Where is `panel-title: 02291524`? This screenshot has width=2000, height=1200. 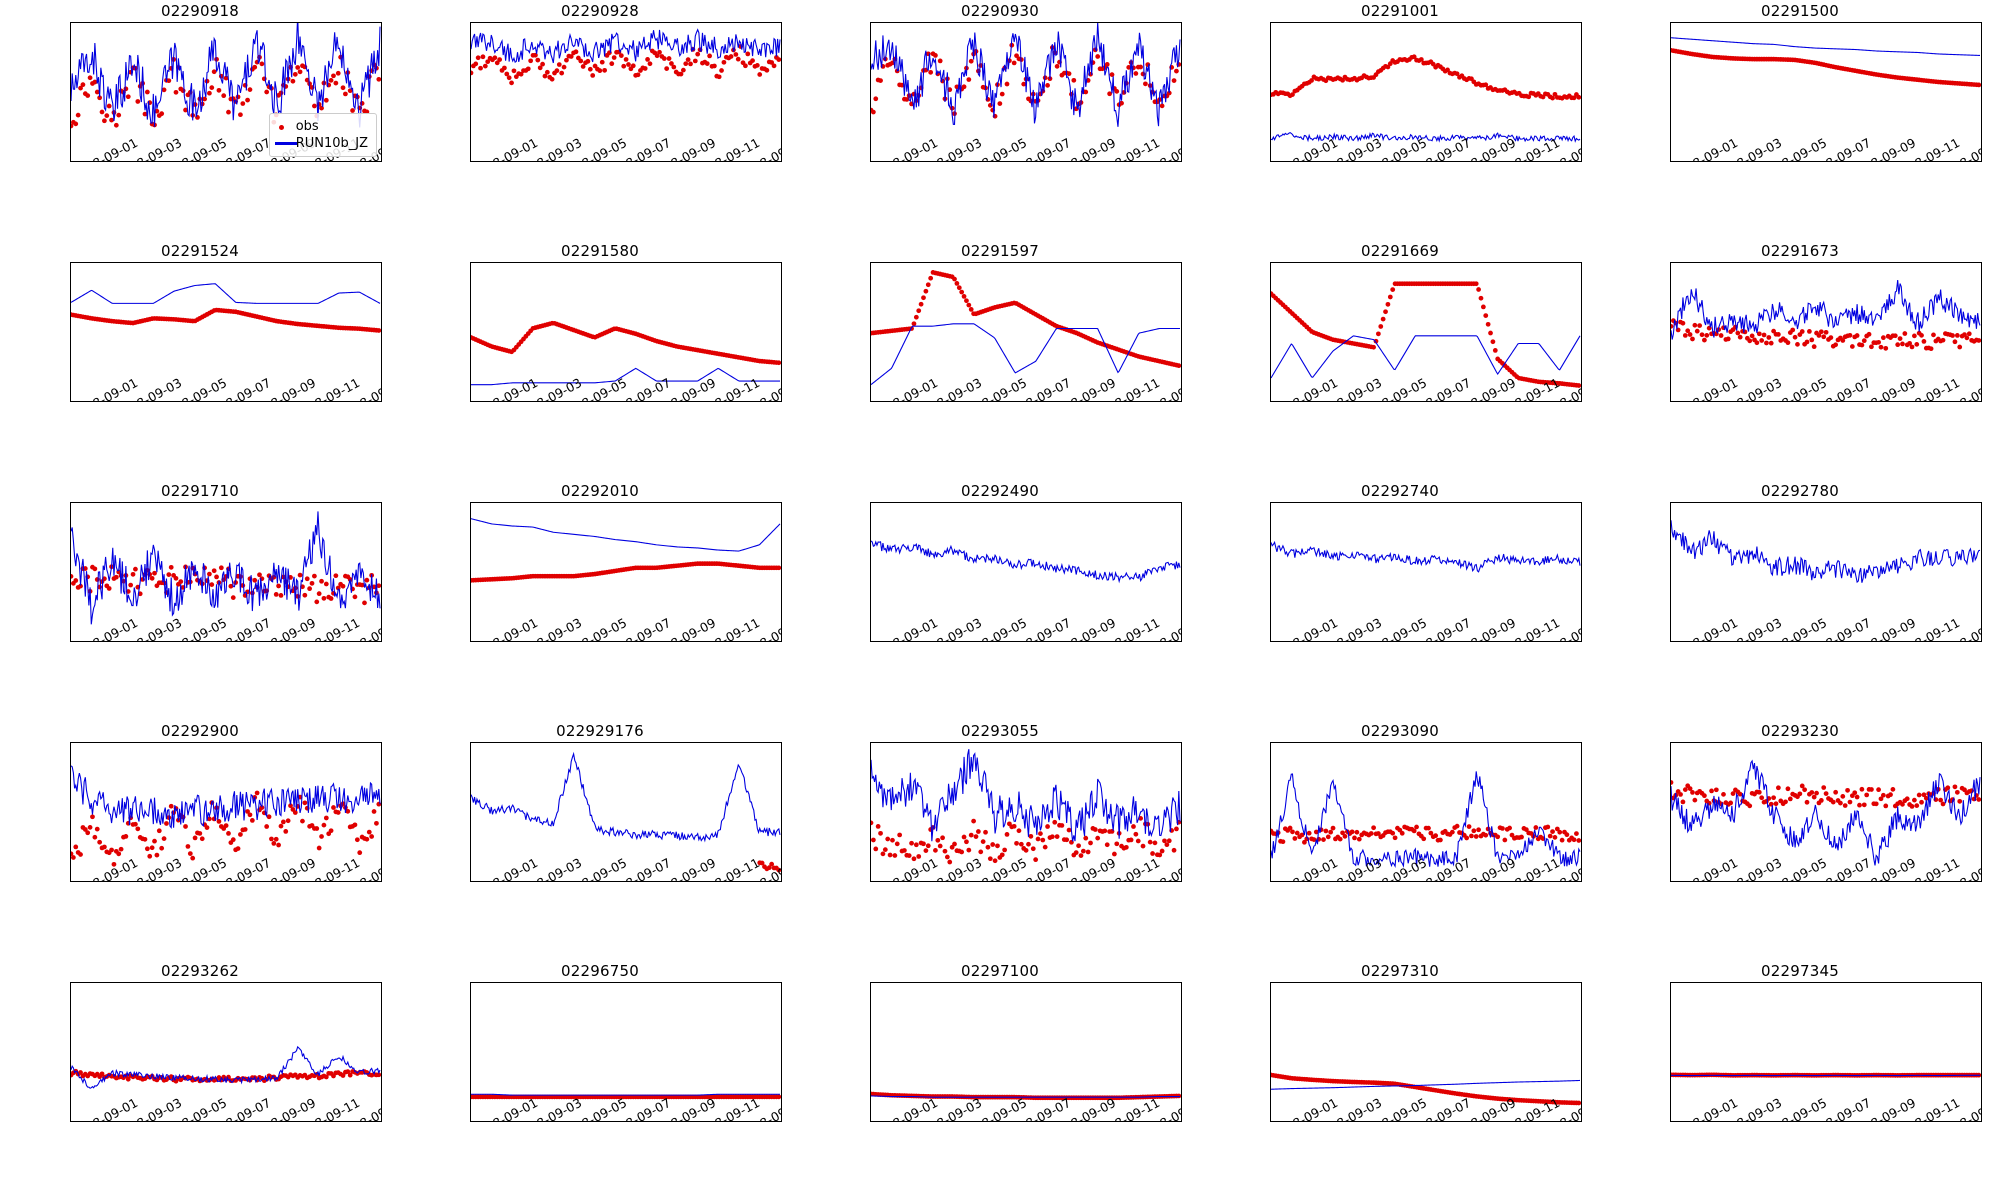 panel-title: 02291524 is located at coordinates (200, 251).